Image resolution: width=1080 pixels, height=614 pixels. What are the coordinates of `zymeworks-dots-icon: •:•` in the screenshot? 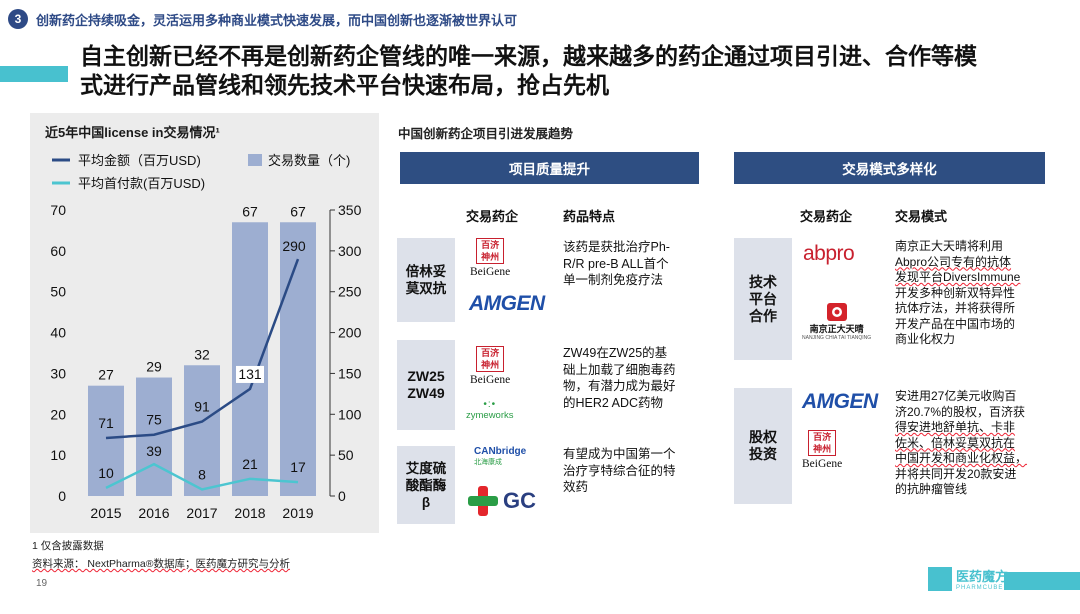 It's located at (490, 404).